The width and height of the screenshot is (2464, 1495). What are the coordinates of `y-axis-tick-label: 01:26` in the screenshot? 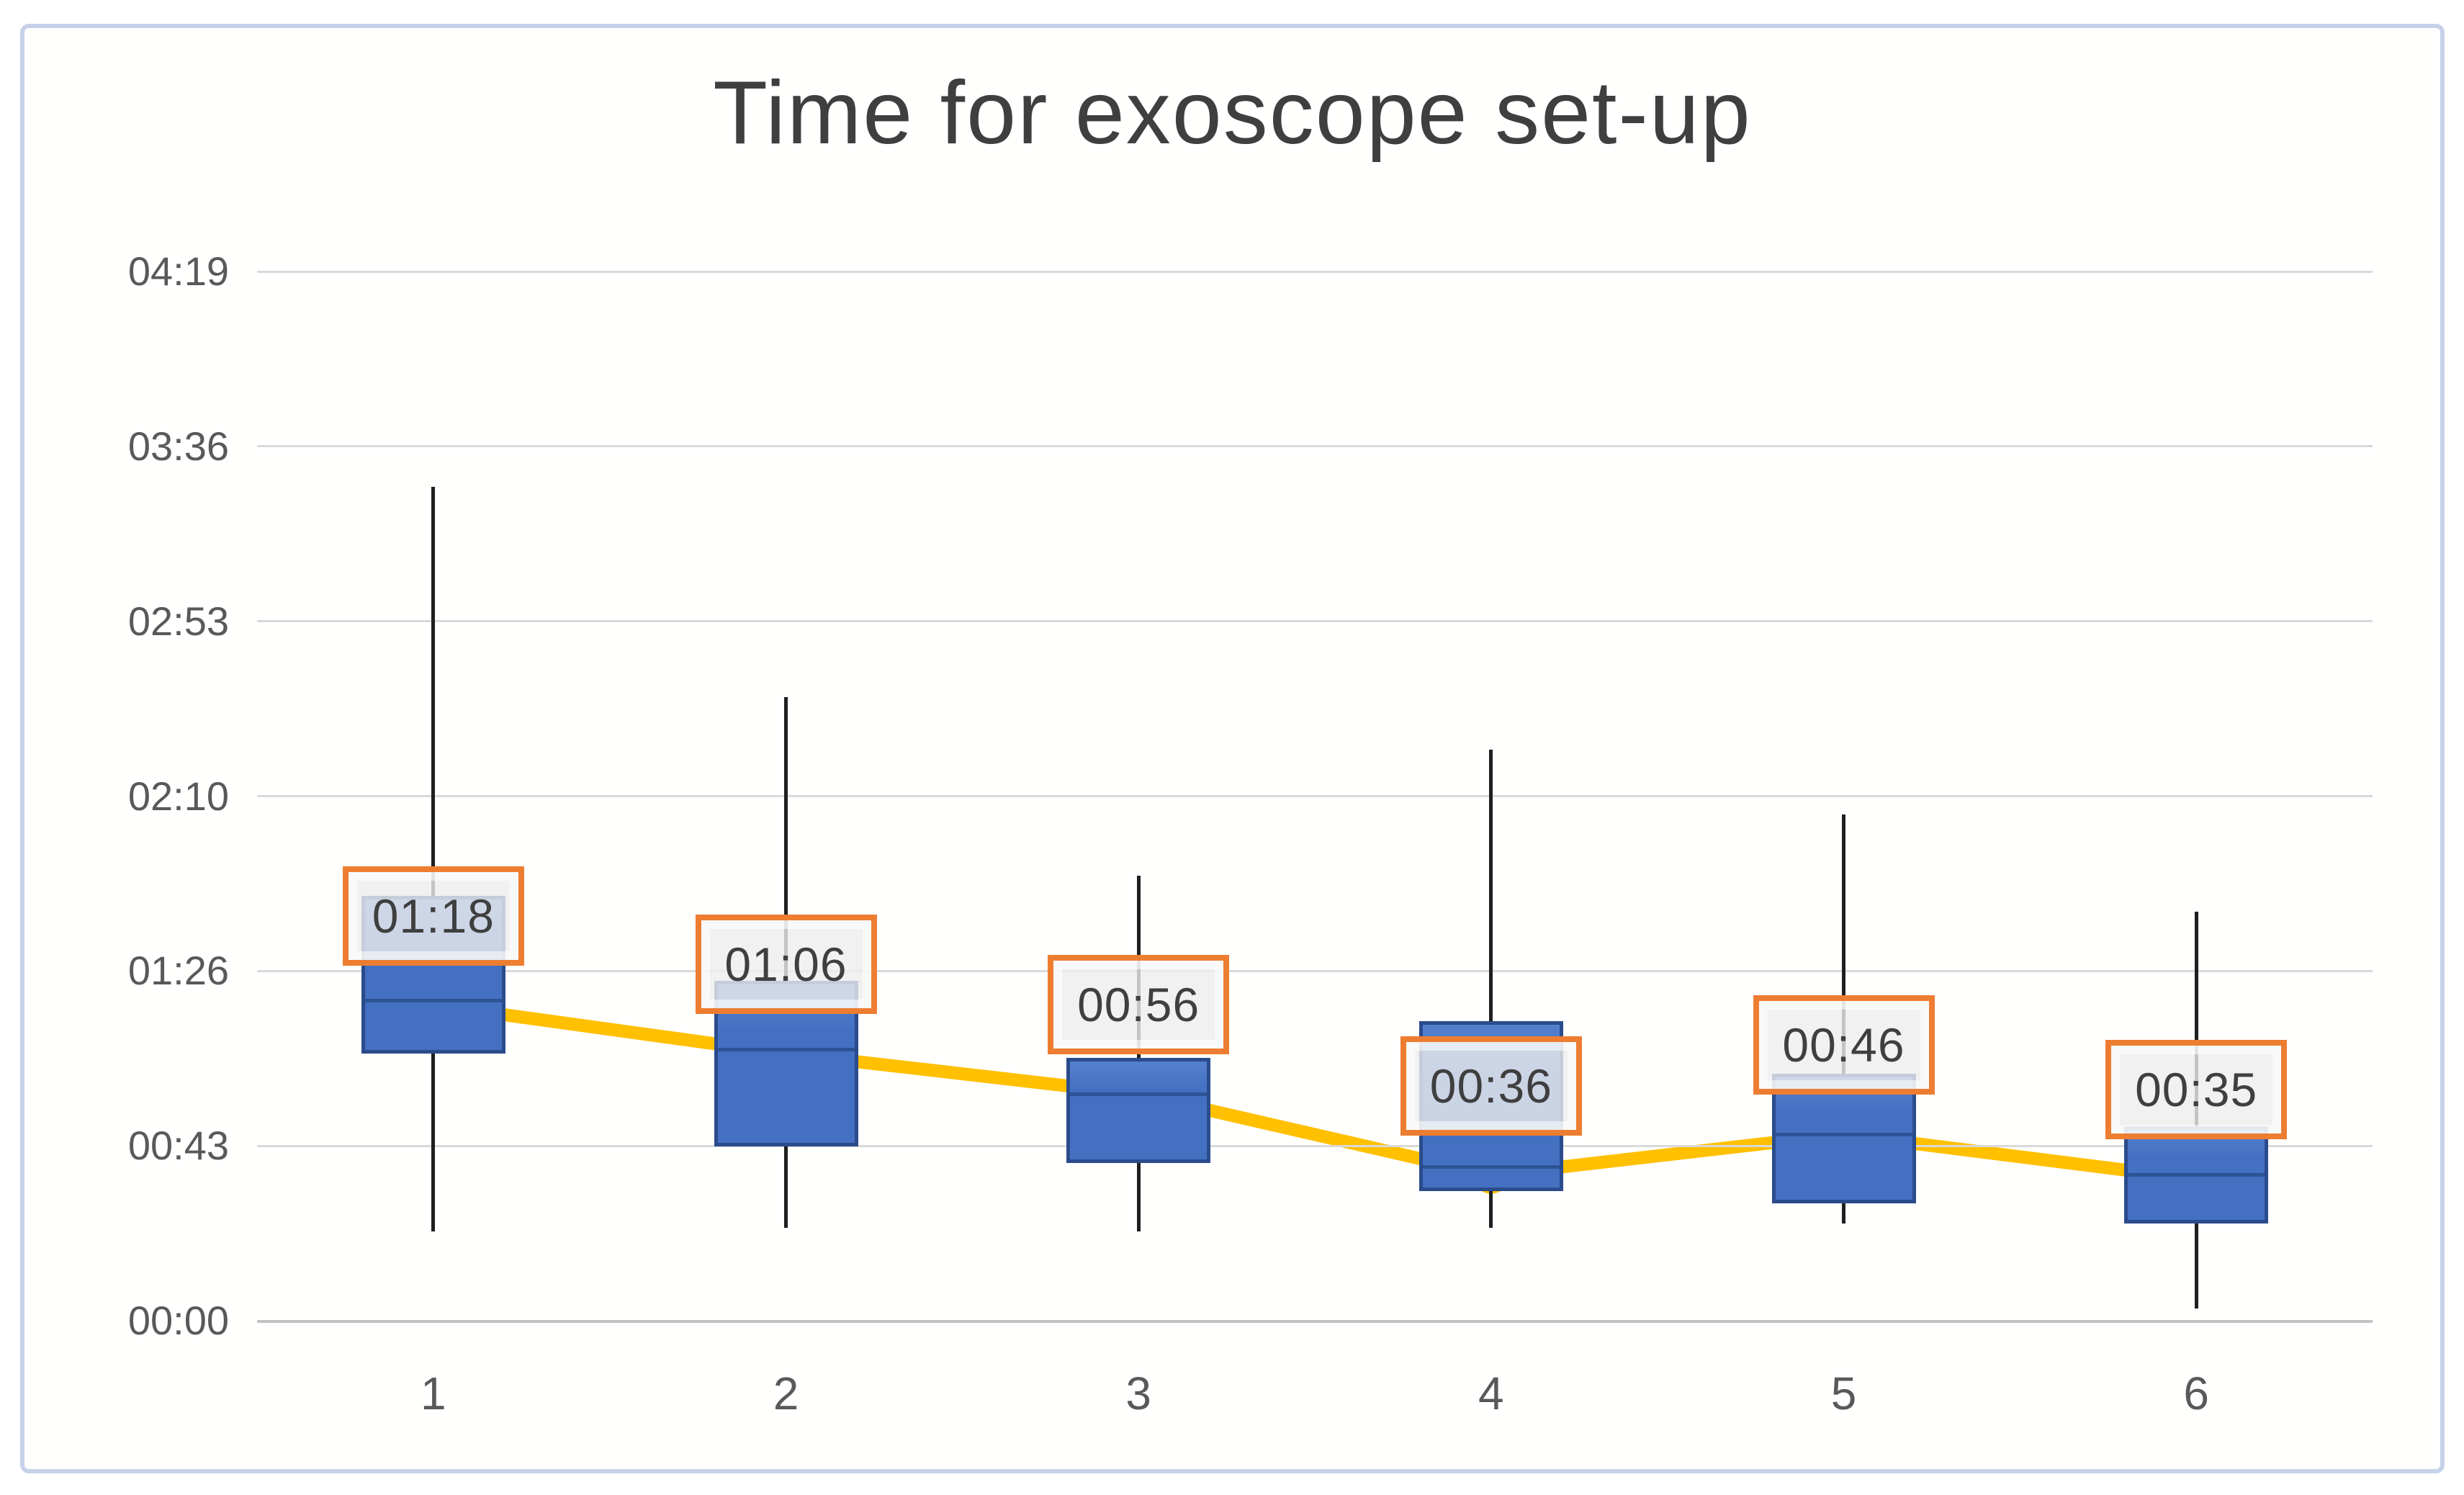 It's located at (178, 971).